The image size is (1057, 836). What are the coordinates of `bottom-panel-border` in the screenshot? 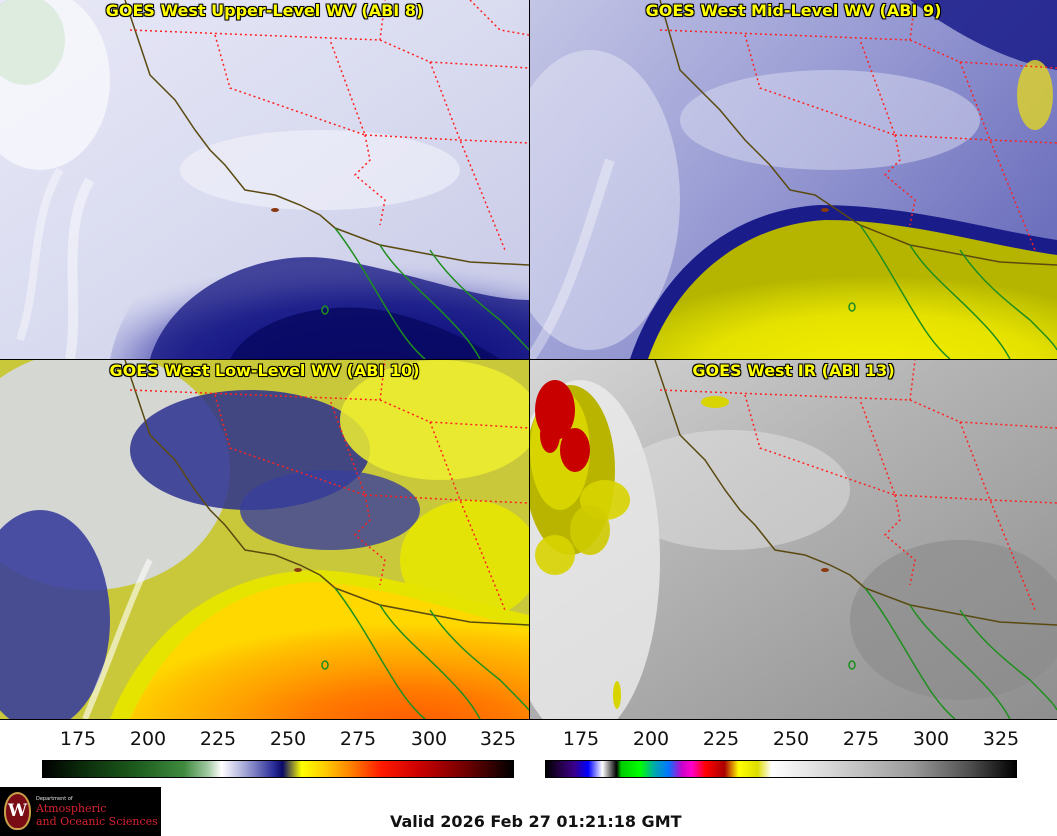 It's located at (528, 719).